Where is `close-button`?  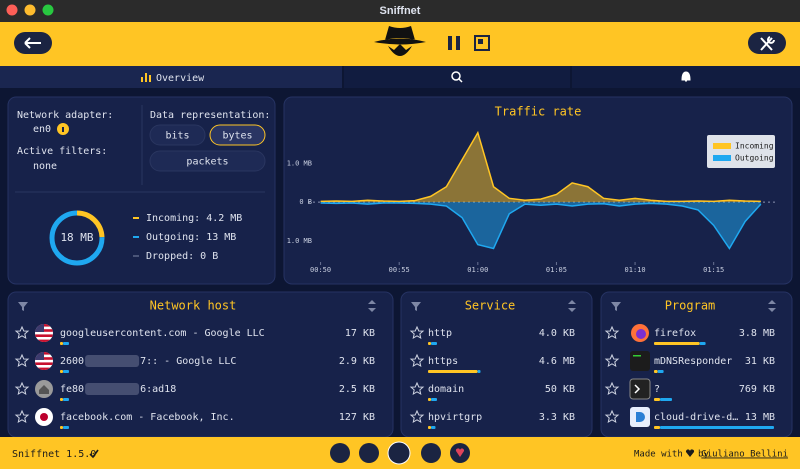 close-button is located at coordinates (12, 10).